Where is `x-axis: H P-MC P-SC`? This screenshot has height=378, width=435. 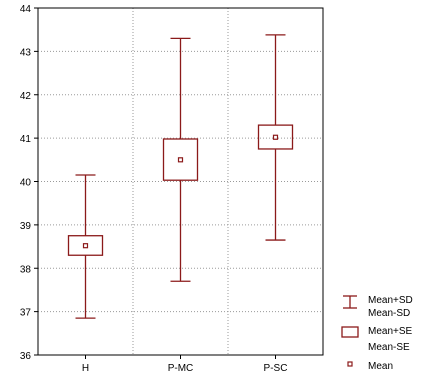
x-axis: H P-MC P-SC is located at coordinates (185, 364).